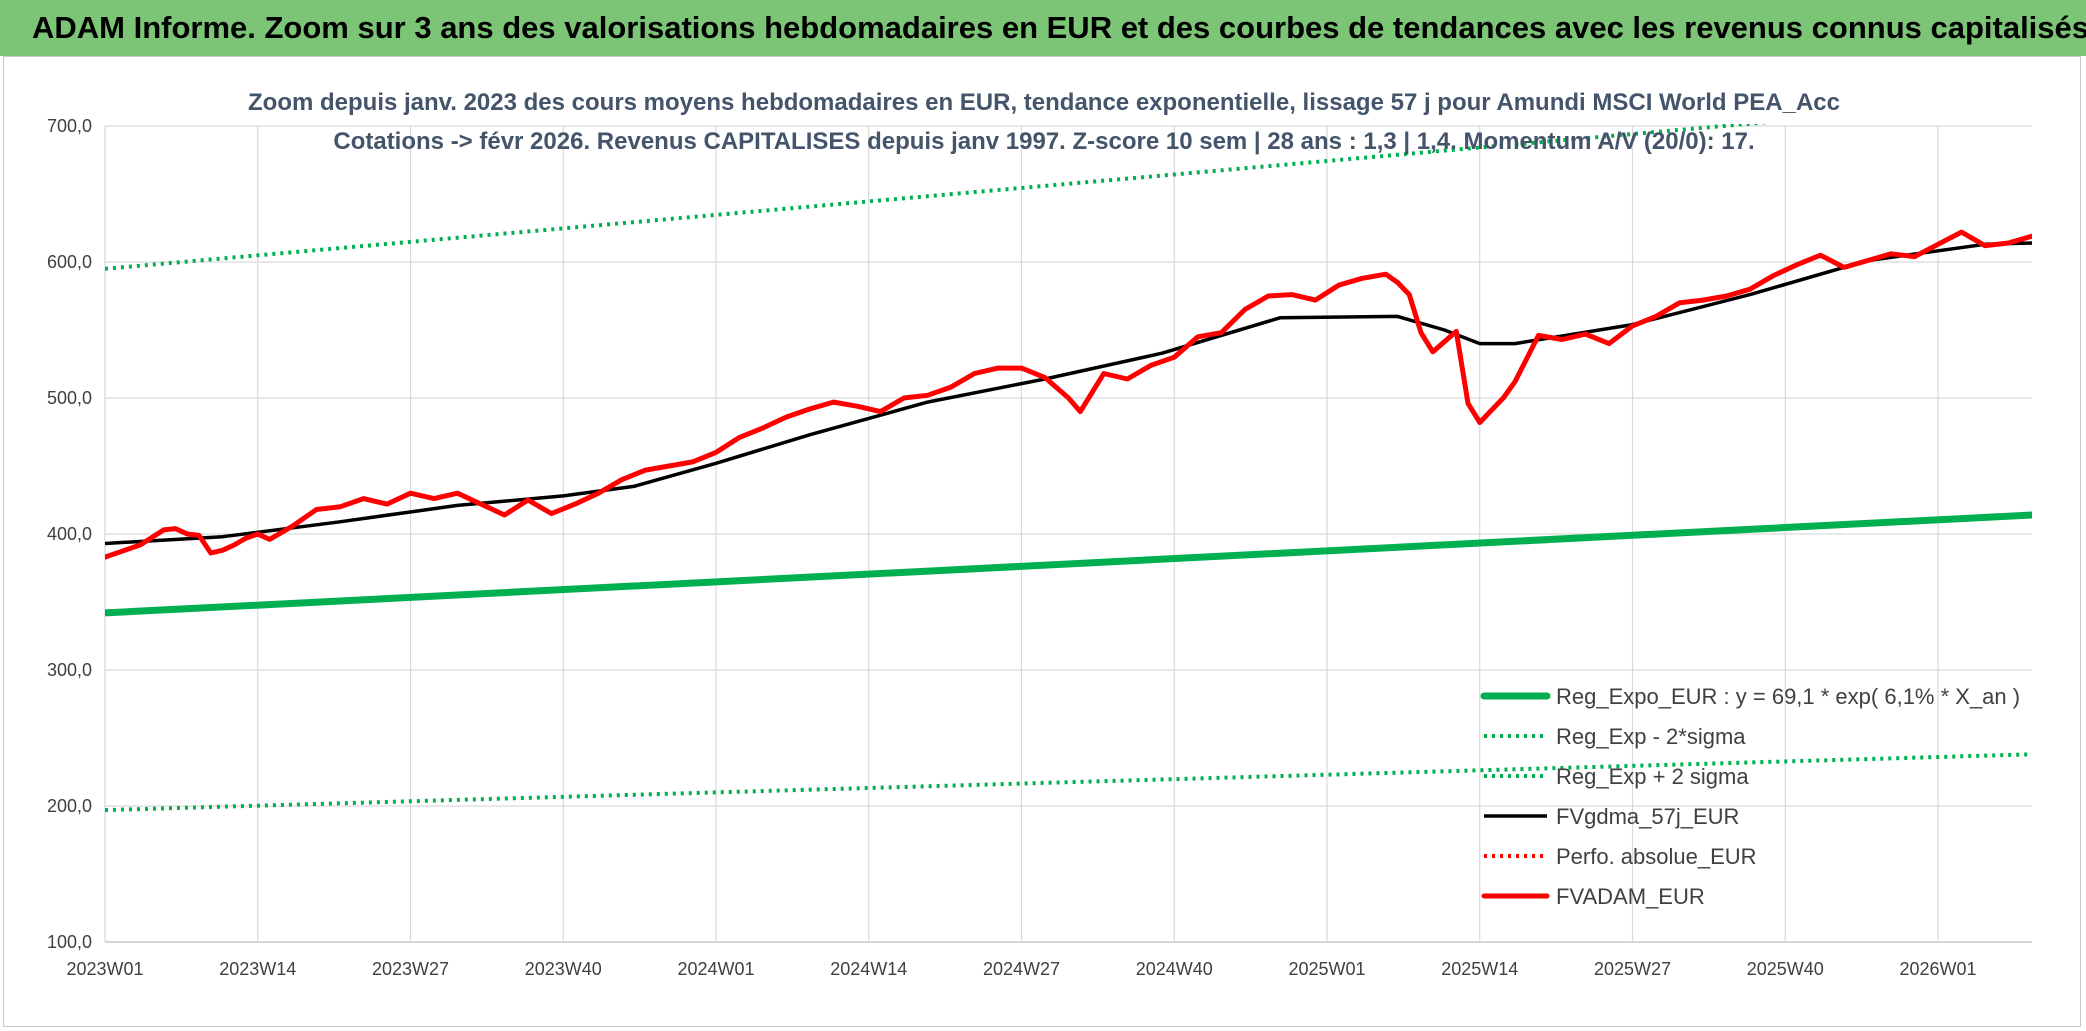  I want to click on series-line-reg-expo-eur, so click(1068, 564).